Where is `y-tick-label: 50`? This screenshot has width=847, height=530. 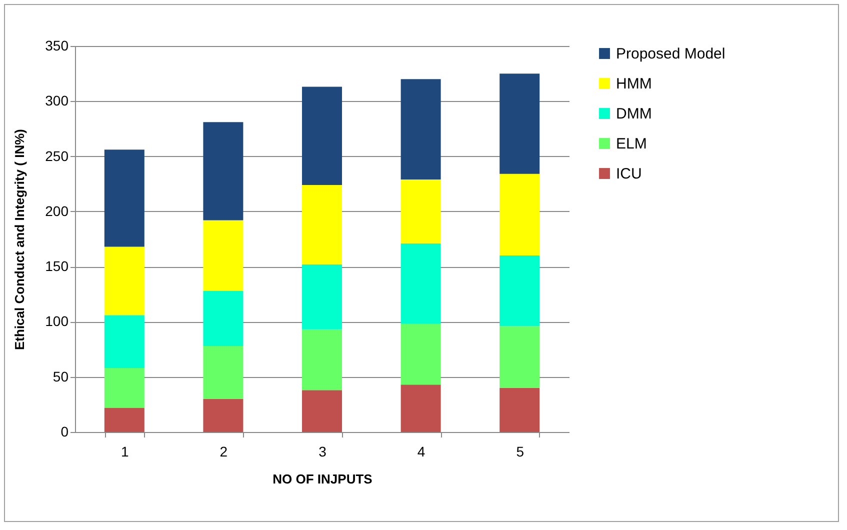
y-tick-label: 50 is located at coordinates (60, 376).